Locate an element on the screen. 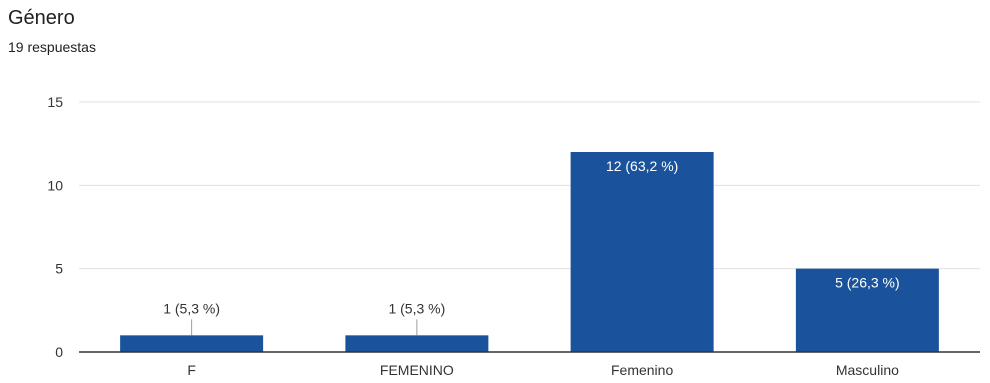  chart-title: Género is located at coordinates (41, 18).